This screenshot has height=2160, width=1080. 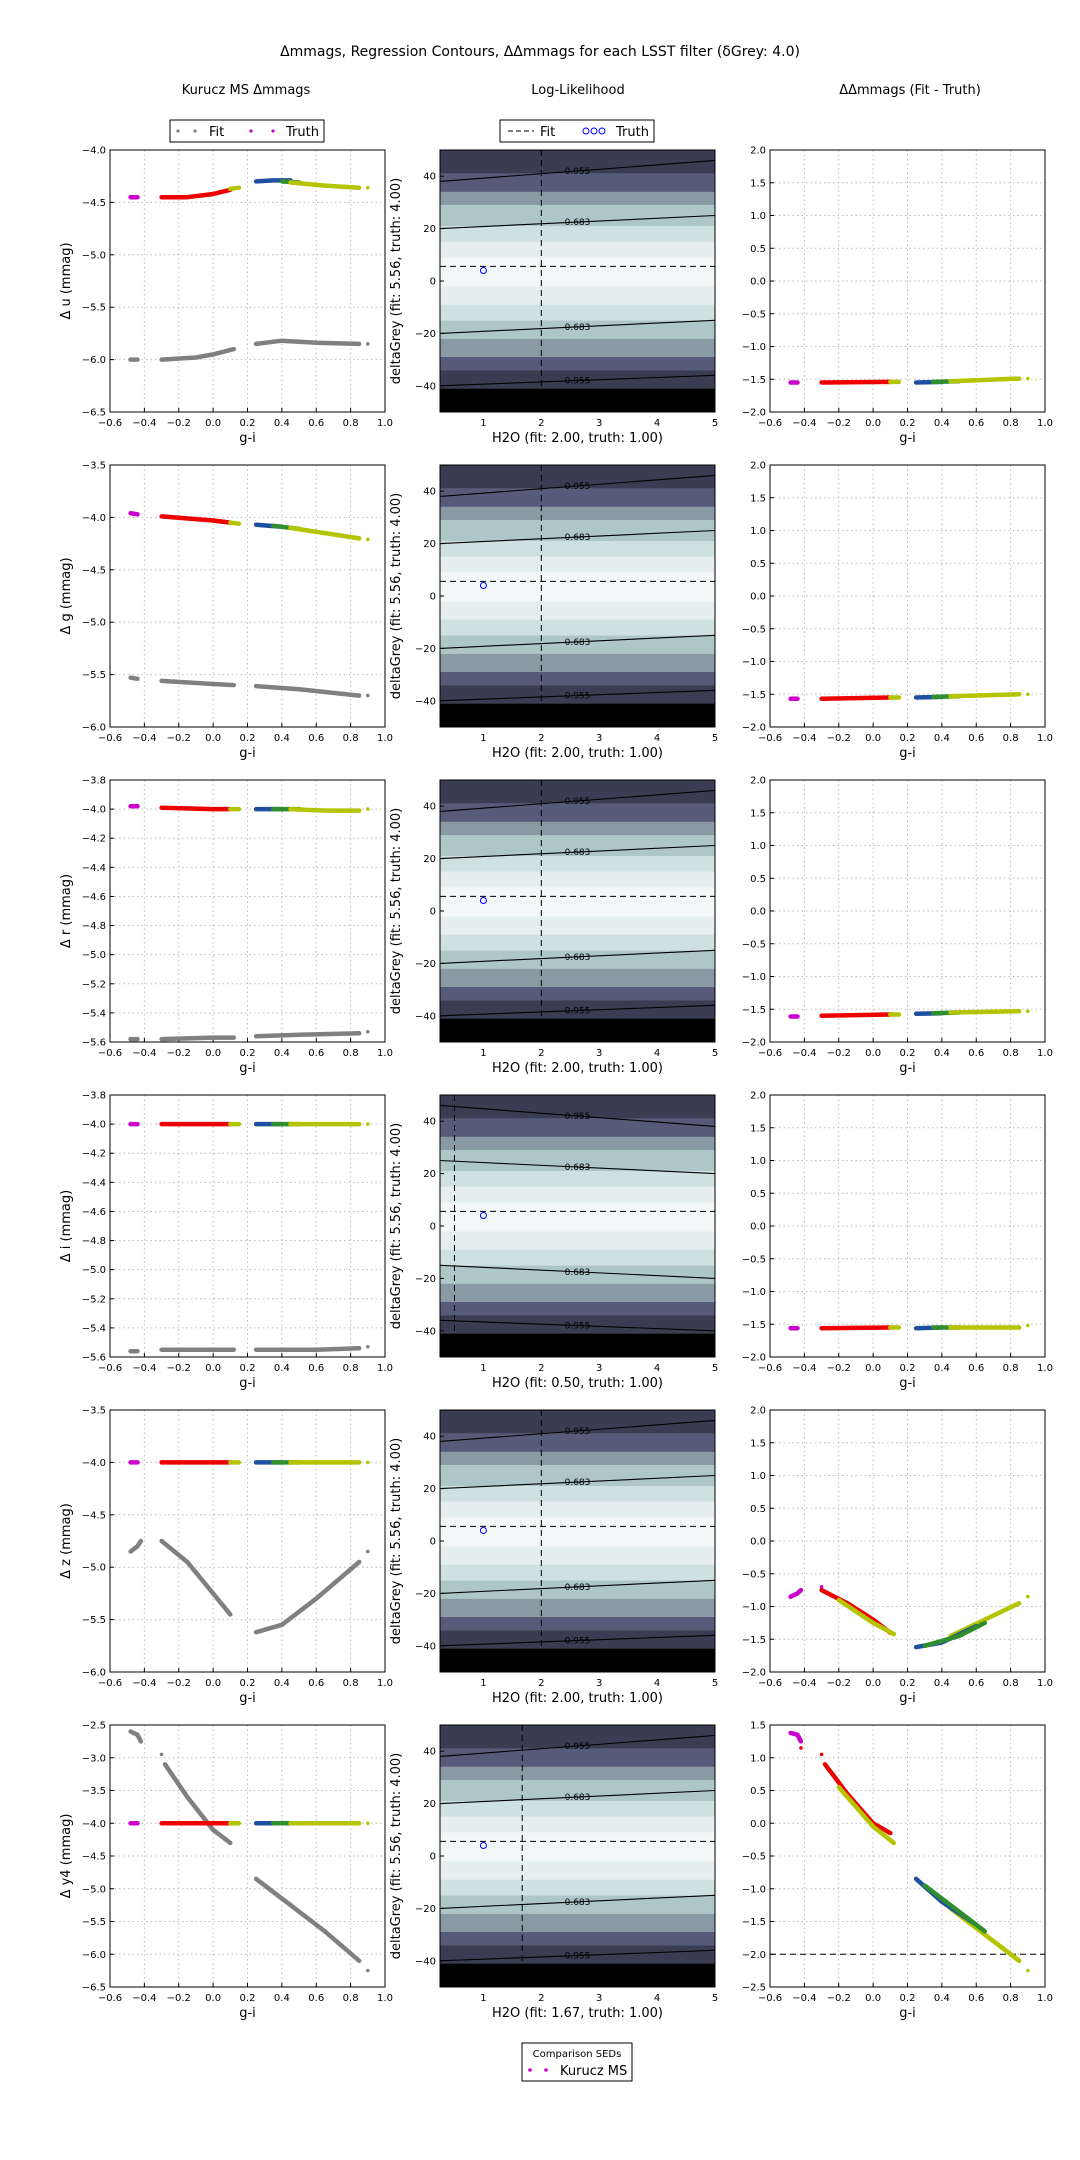 What do you see at coordinates (758, 1542) in the screenshot?
I see `y-tick-label: 0.0` at bounding box center [758, 1542].